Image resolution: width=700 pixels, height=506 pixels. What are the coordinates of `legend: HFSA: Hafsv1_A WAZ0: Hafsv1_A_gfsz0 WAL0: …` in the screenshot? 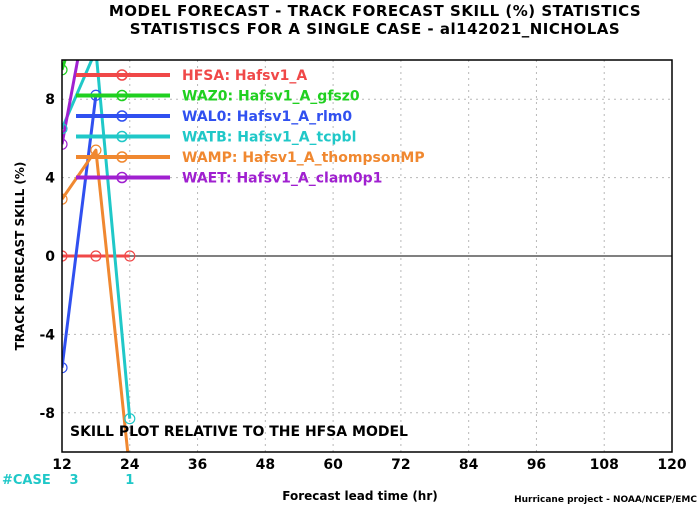 It's located at (250, 127).